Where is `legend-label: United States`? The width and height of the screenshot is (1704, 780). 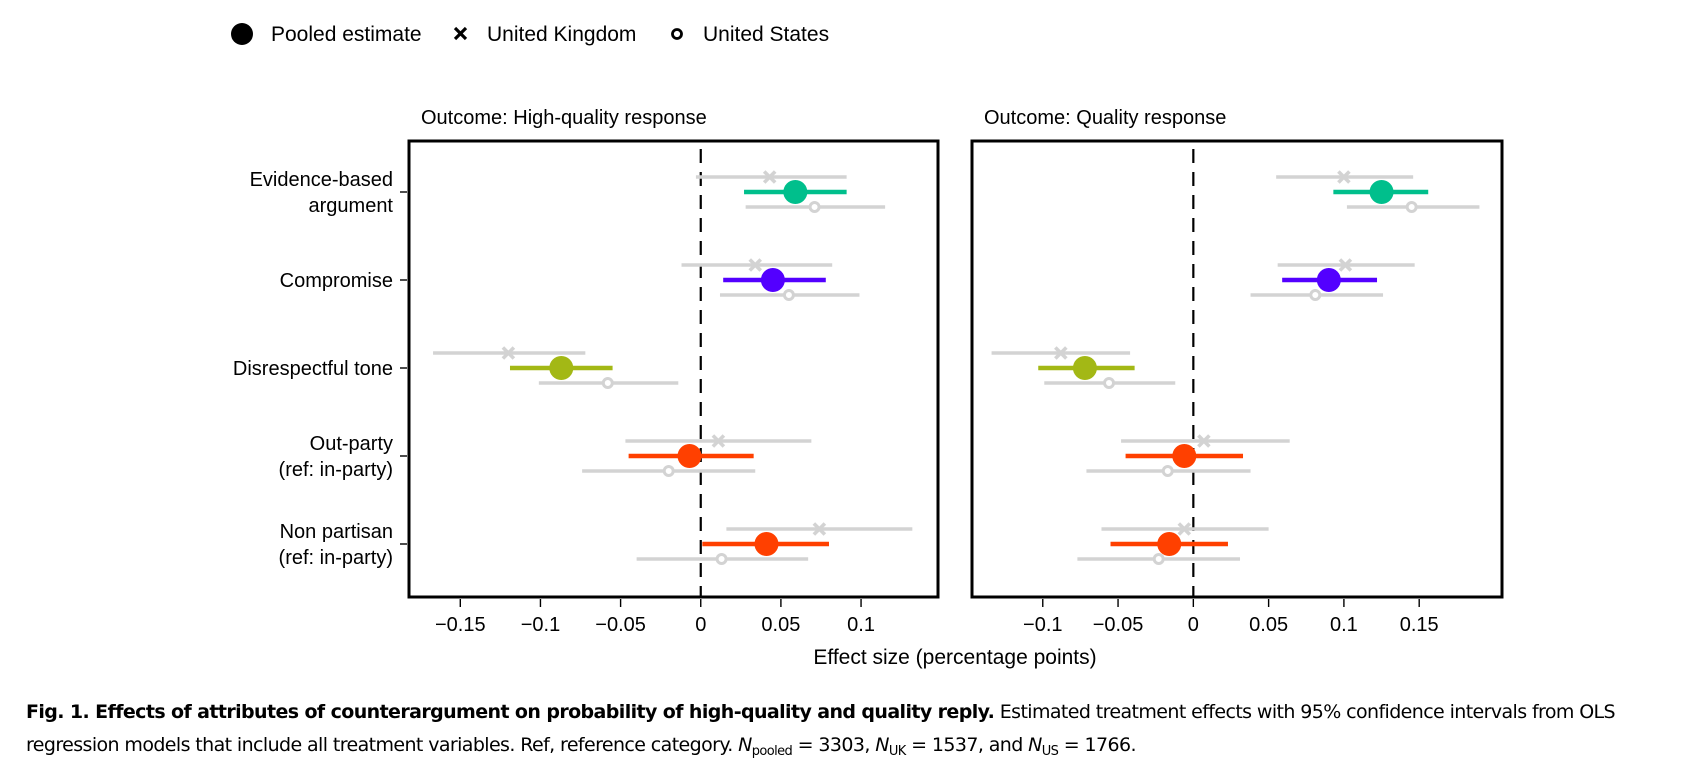 legend-label: United States is located at coordinates (766, 34).